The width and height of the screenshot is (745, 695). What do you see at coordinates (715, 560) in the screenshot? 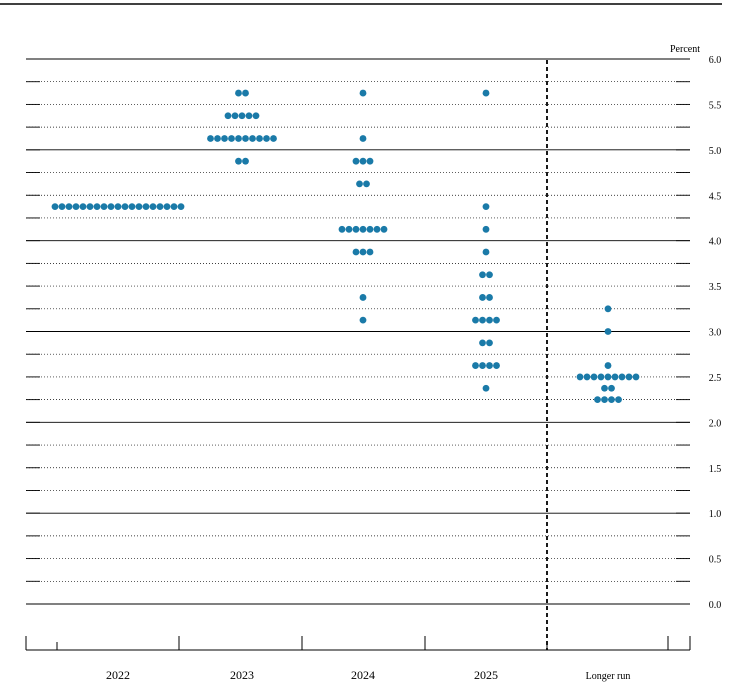
I see `y-tick-label: 0.5` at bounding box center [715, 560].